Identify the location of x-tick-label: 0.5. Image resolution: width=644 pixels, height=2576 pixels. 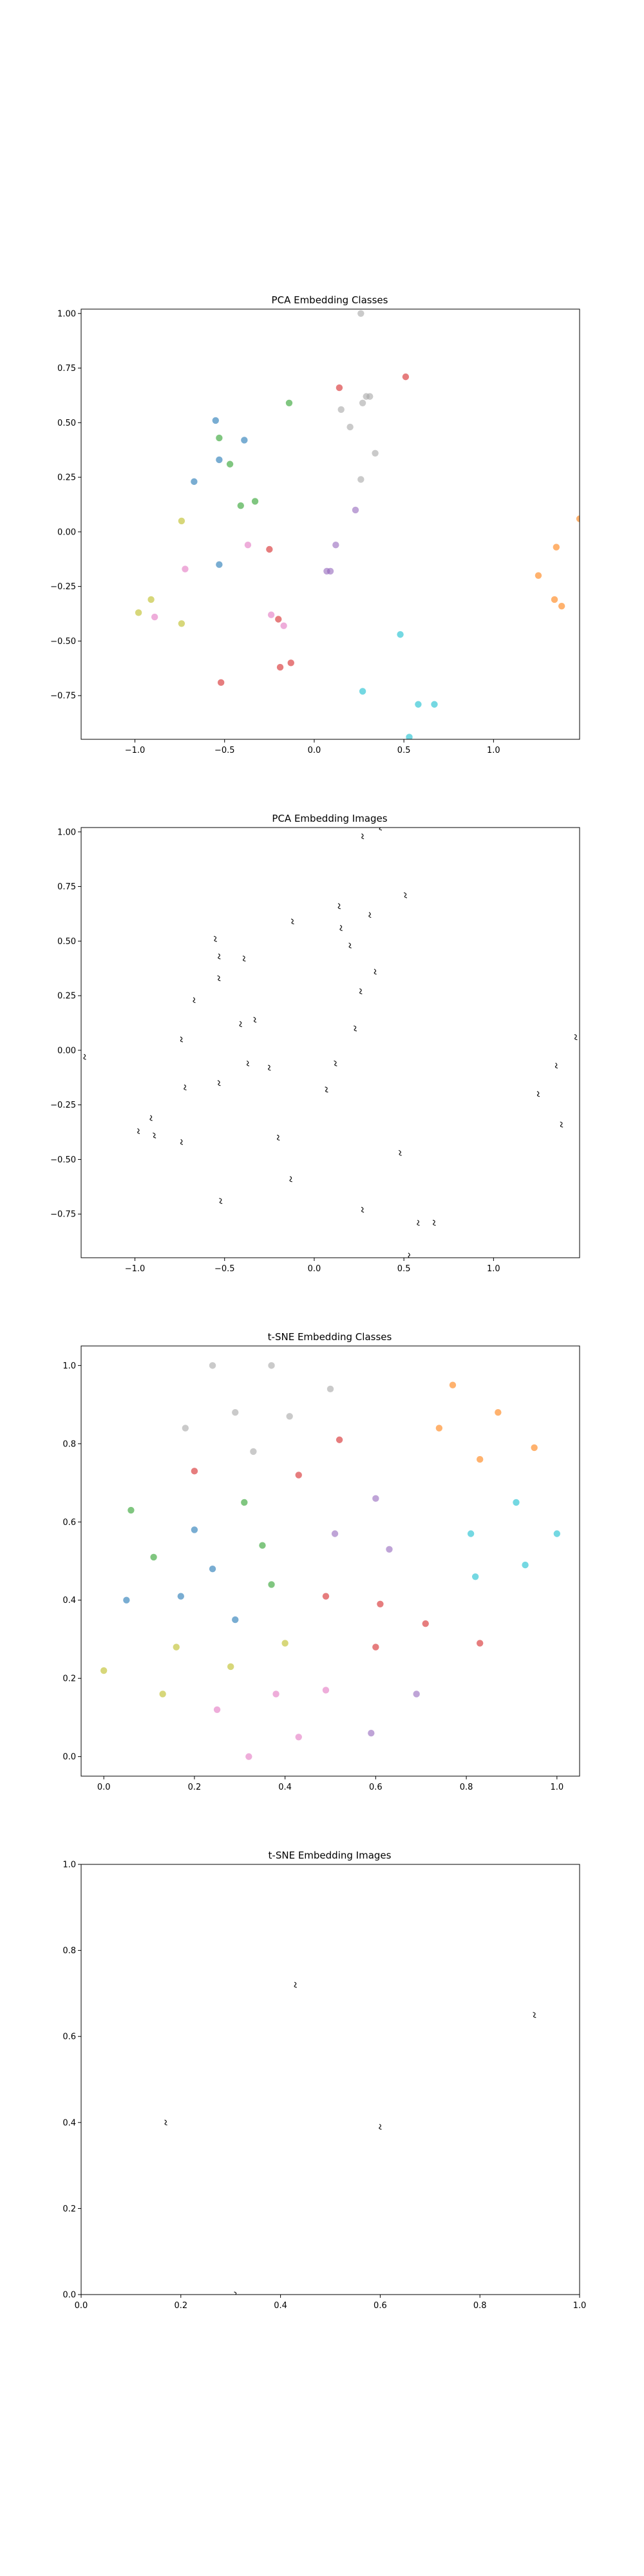
(404, 750).